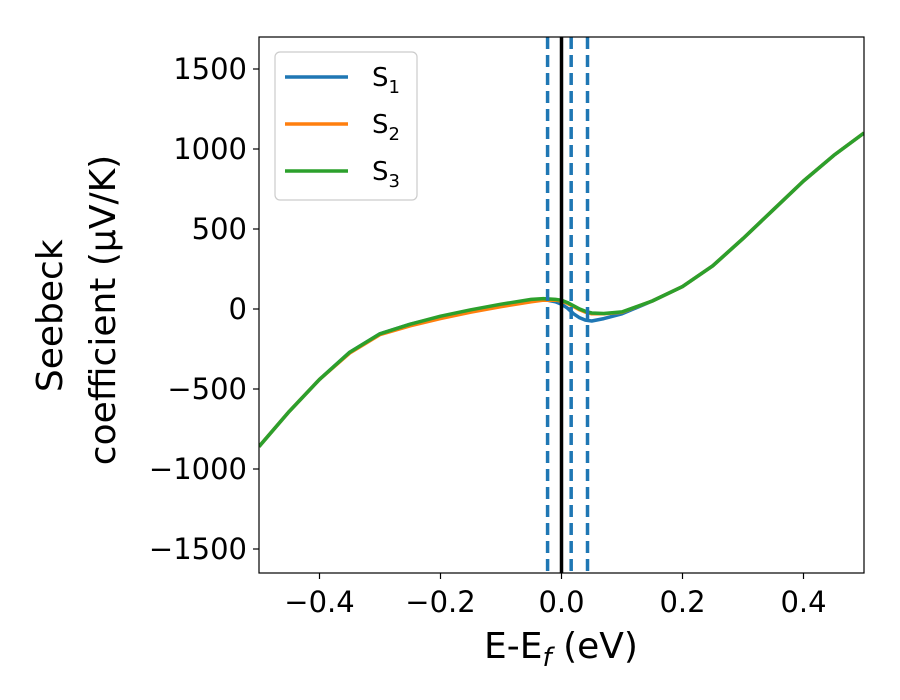  What do you see at coordinates (386, 80) in the screenshot?
I see `legend-label-s1: S1` at bounding box center [386, 80].